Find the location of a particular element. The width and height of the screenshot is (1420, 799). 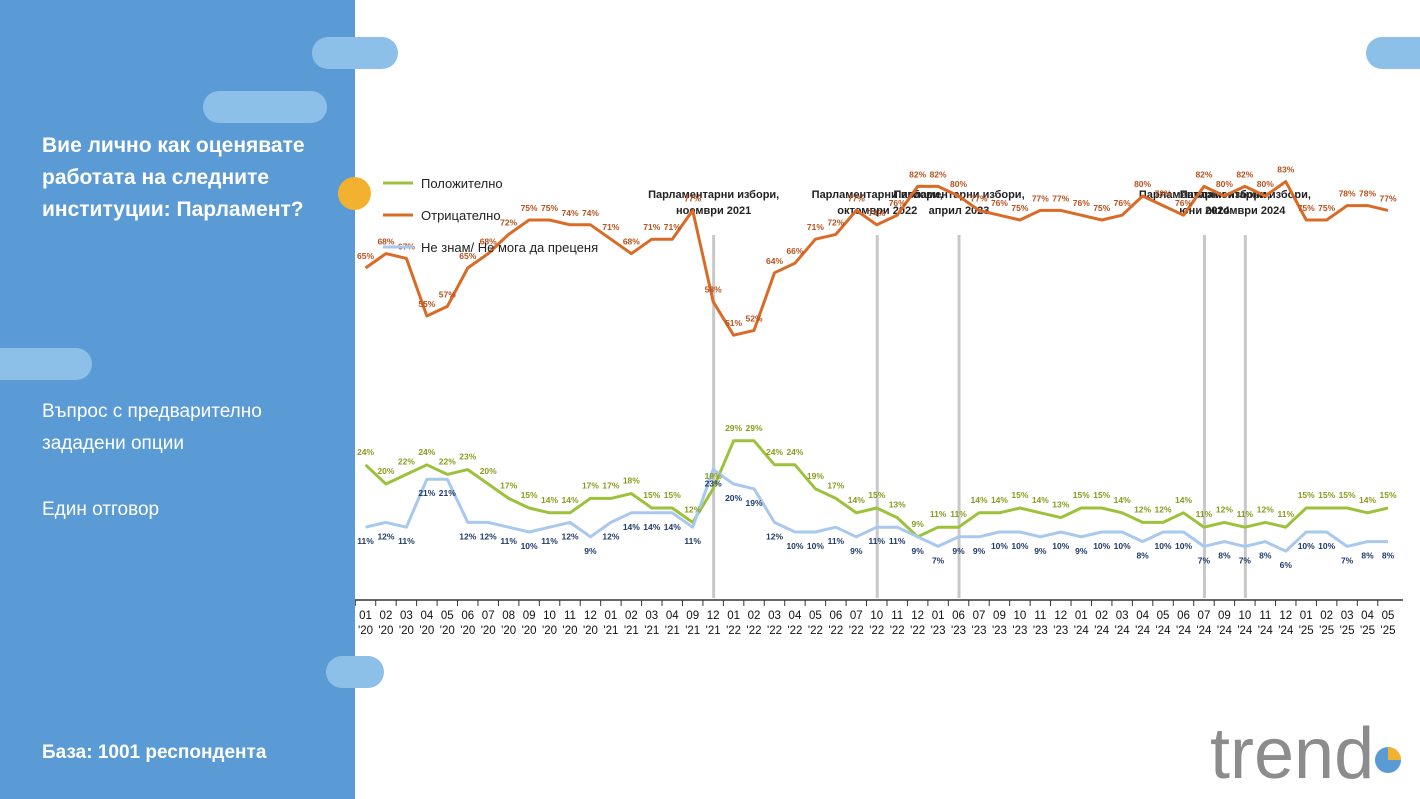

x-tick-label: 09'24 is located at coordinates (1225, 623).